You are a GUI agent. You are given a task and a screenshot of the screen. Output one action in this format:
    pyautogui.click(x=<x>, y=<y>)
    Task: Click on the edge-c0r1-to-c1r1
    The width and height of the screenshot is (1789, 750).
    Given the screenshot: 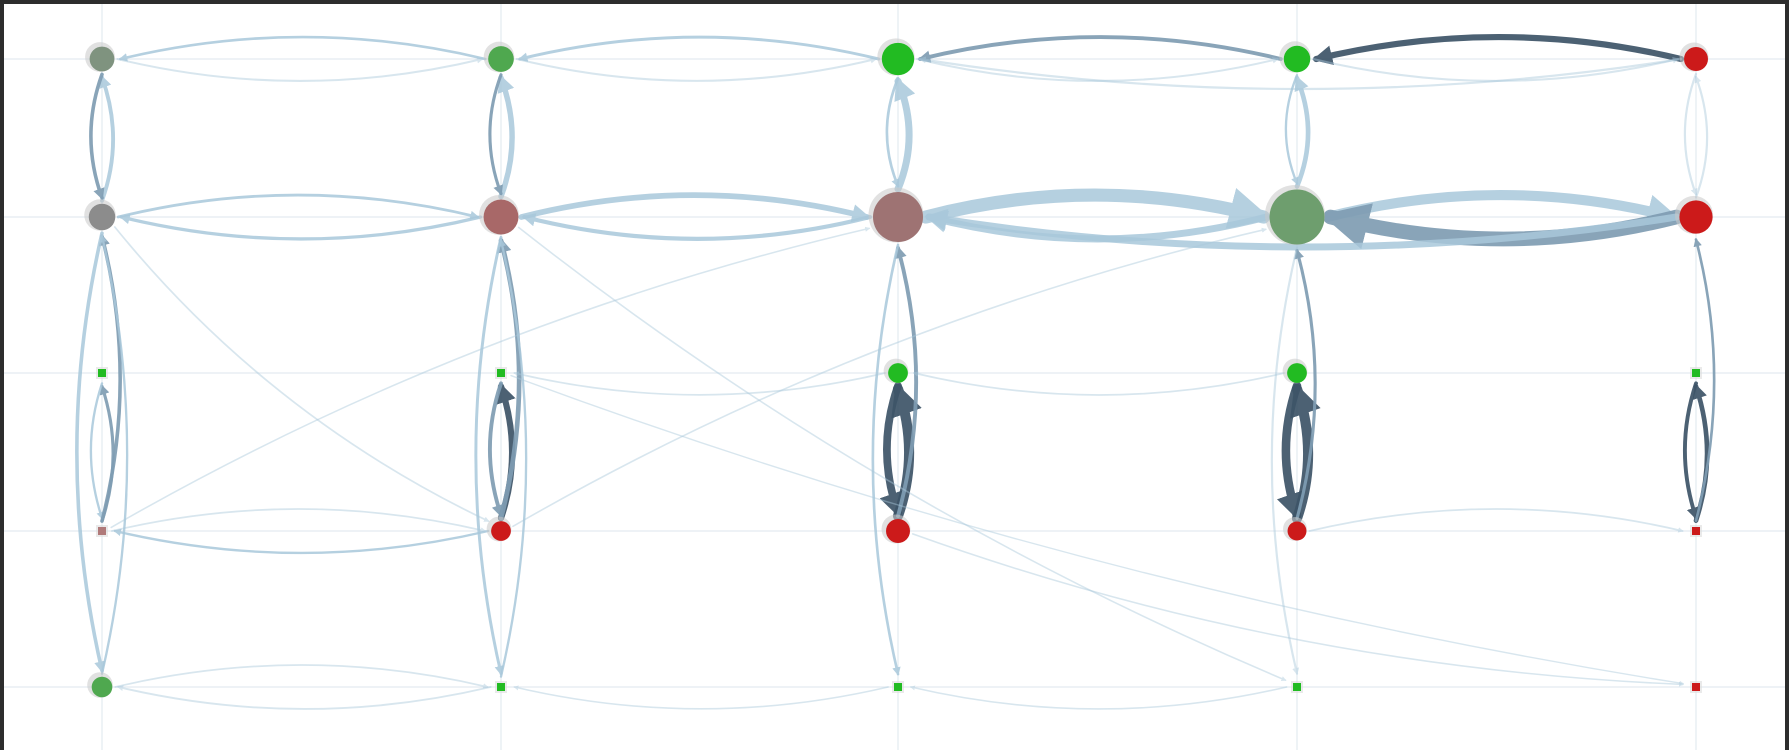 What is the action you would take?
    pyautogui.click(x=298, y=206)
    